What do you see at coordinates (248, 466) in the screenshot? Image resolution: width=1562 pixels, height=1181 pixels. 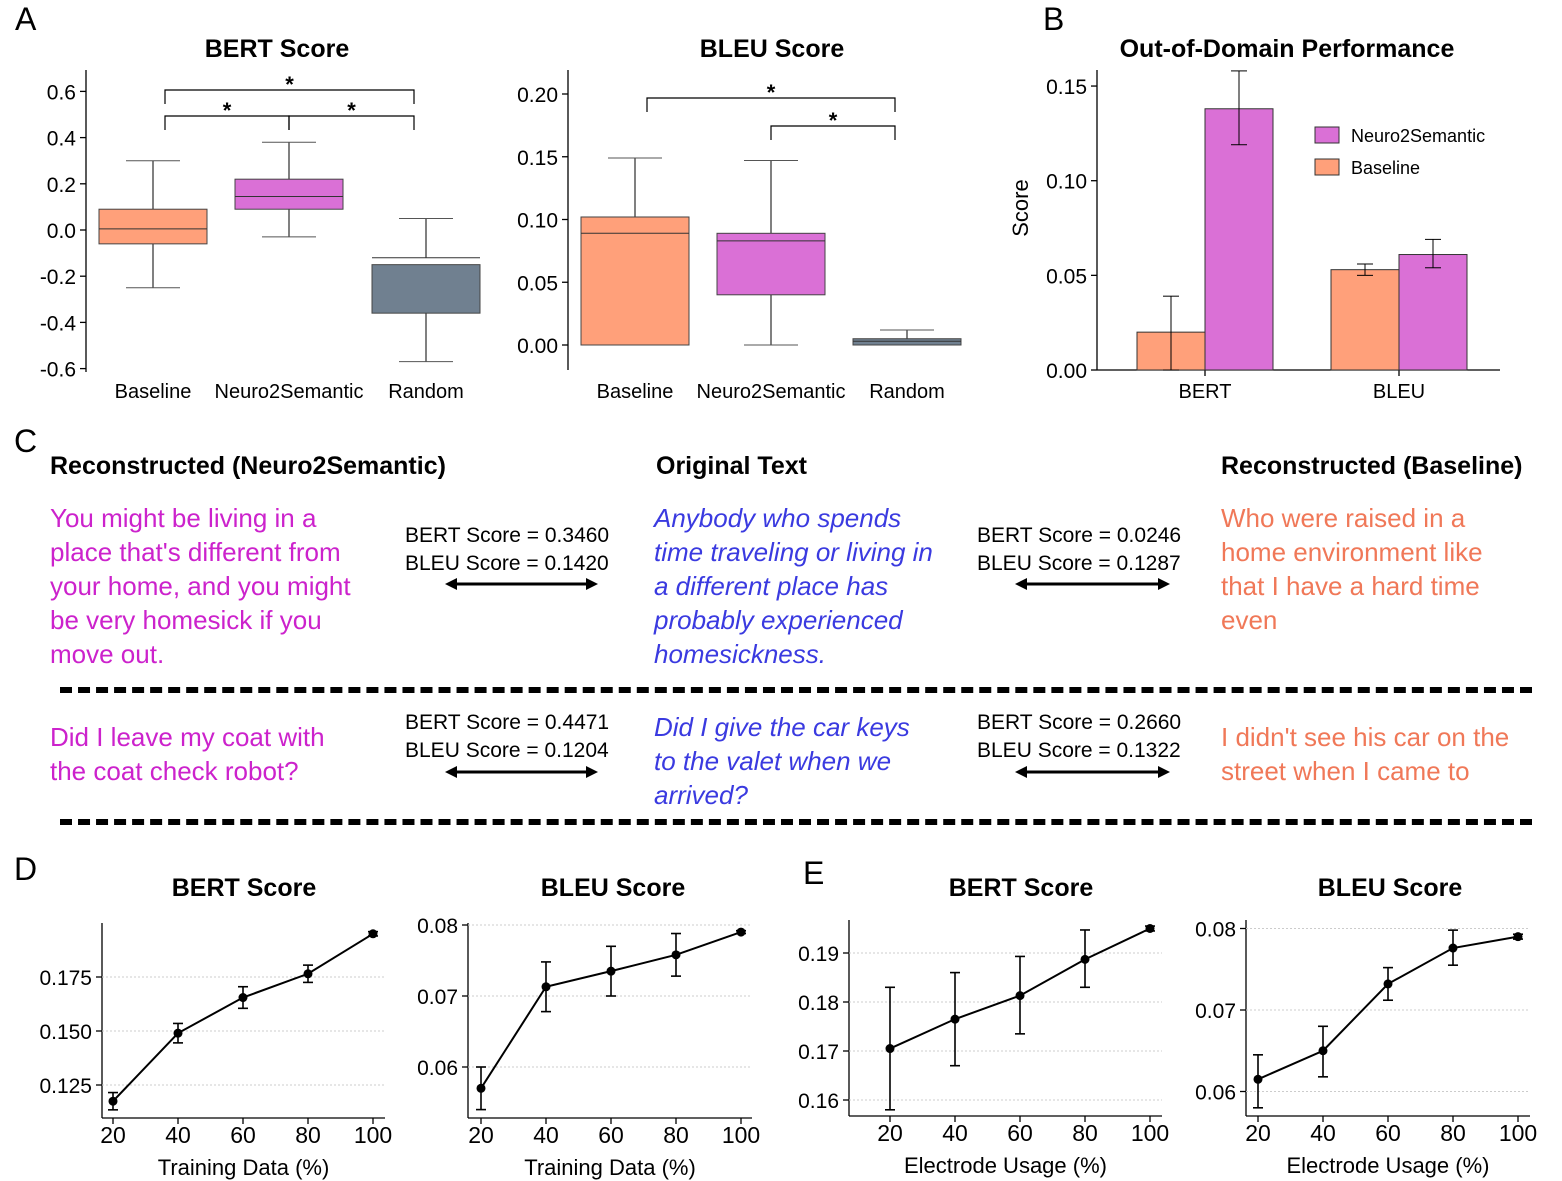 I see `c-title-neuro: Reconstructed (Neuro2Semantic)` at bounding box center [248, 466].